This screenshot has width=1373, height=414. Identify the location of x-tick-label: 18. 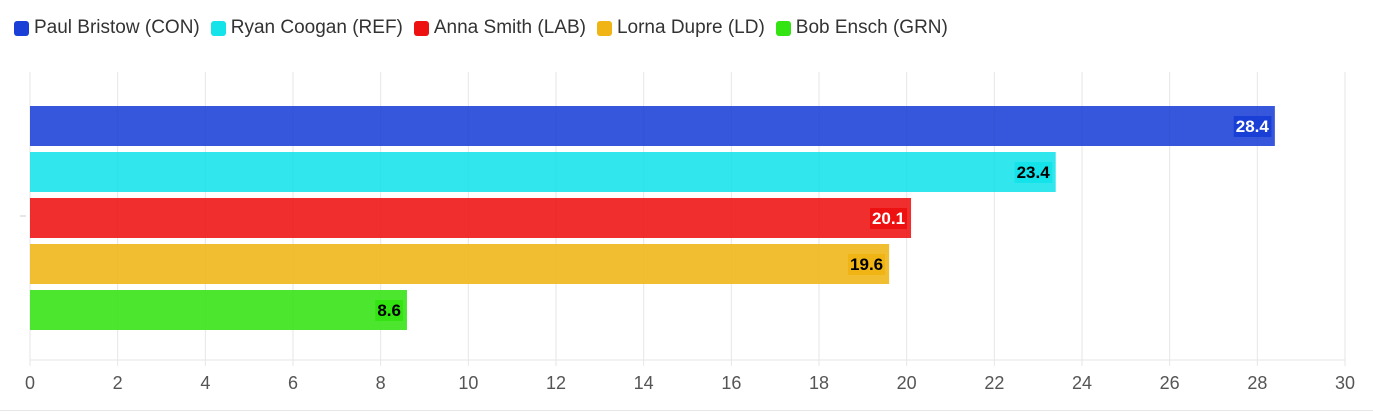
(819, 383).